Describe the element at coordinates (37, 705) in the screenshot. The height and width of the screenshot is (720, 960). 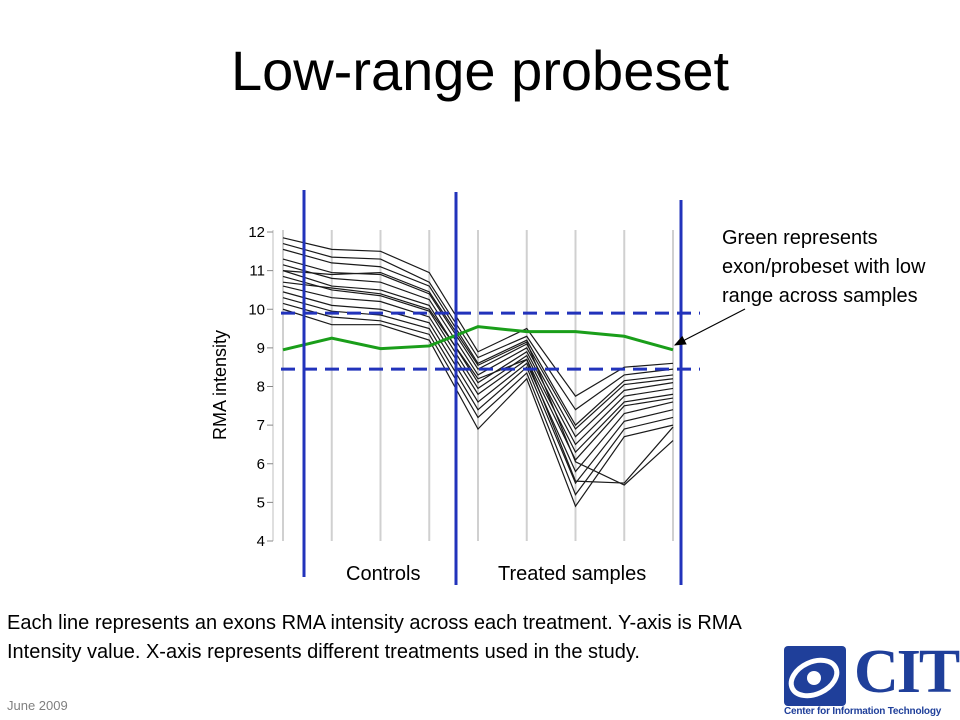
I see `footer-date: June 2009` at that location.